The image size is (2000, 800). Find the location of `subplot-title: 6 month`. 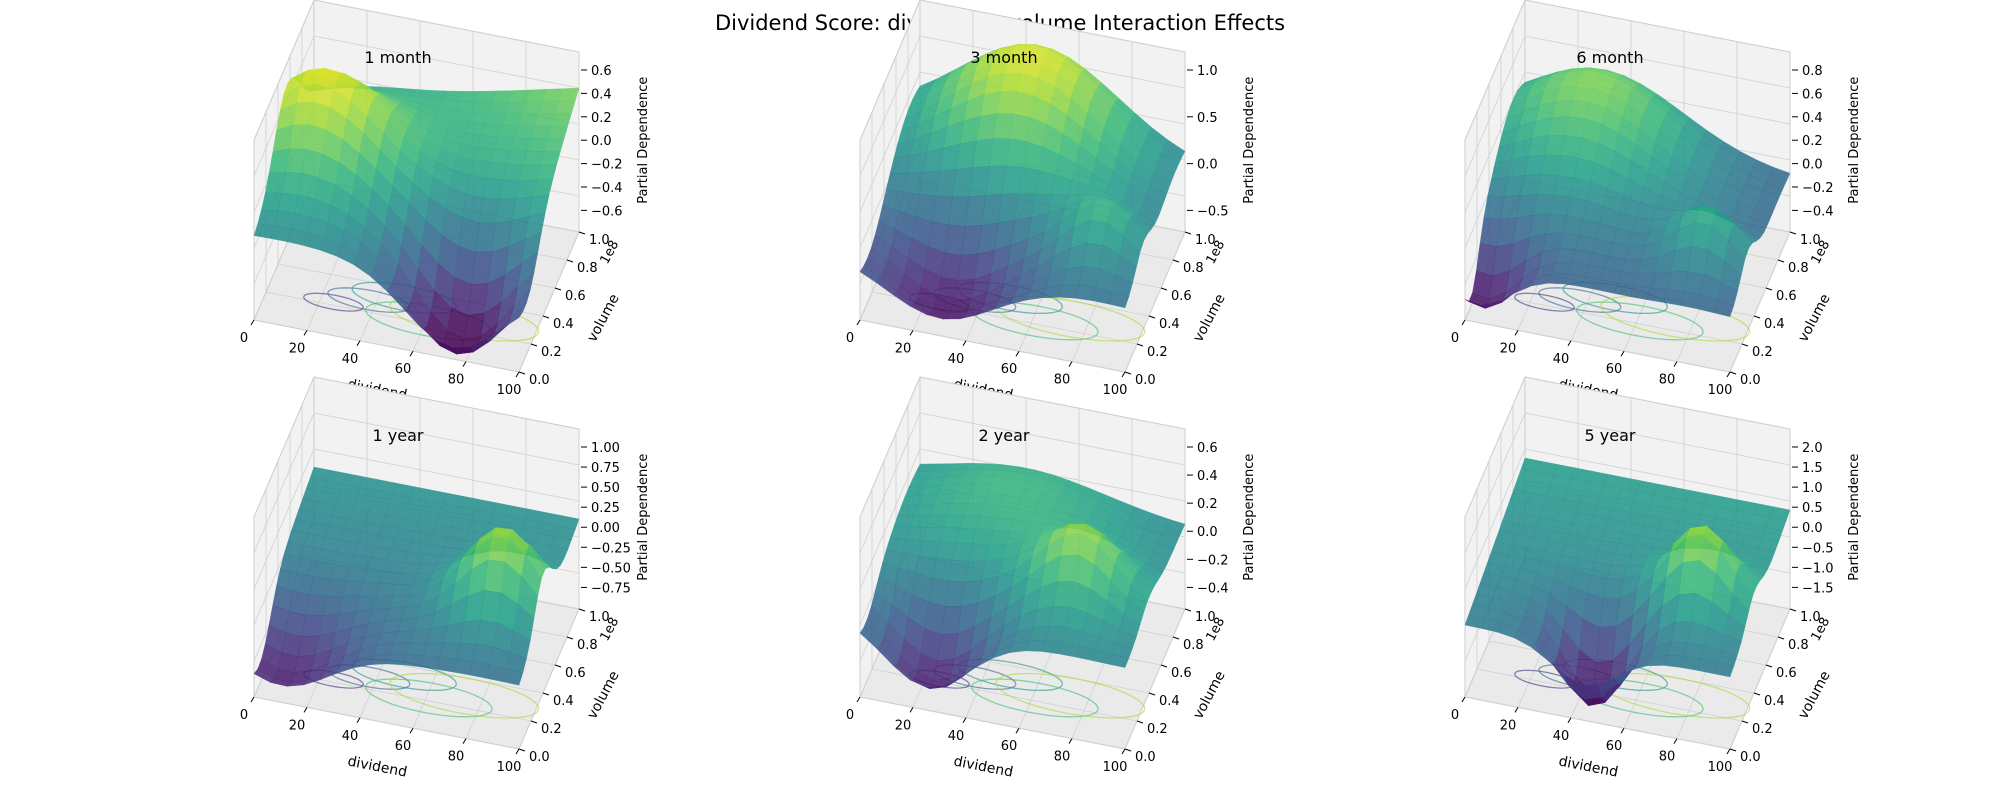

subplot-title: 6 month is located at coordinates (1609, 57).